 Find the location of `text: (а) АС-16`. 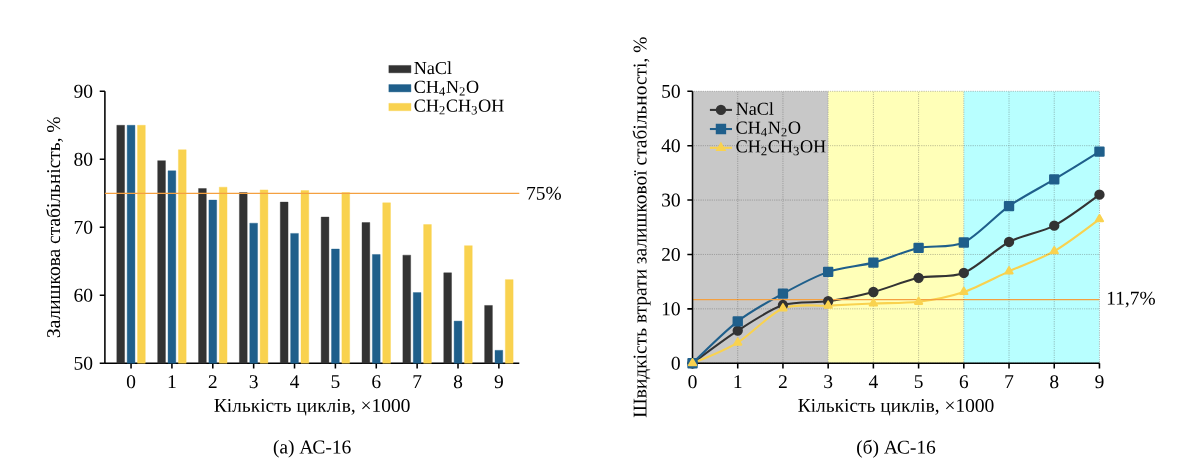

text: (а) АС-16 is located at coordinates (312, 448).